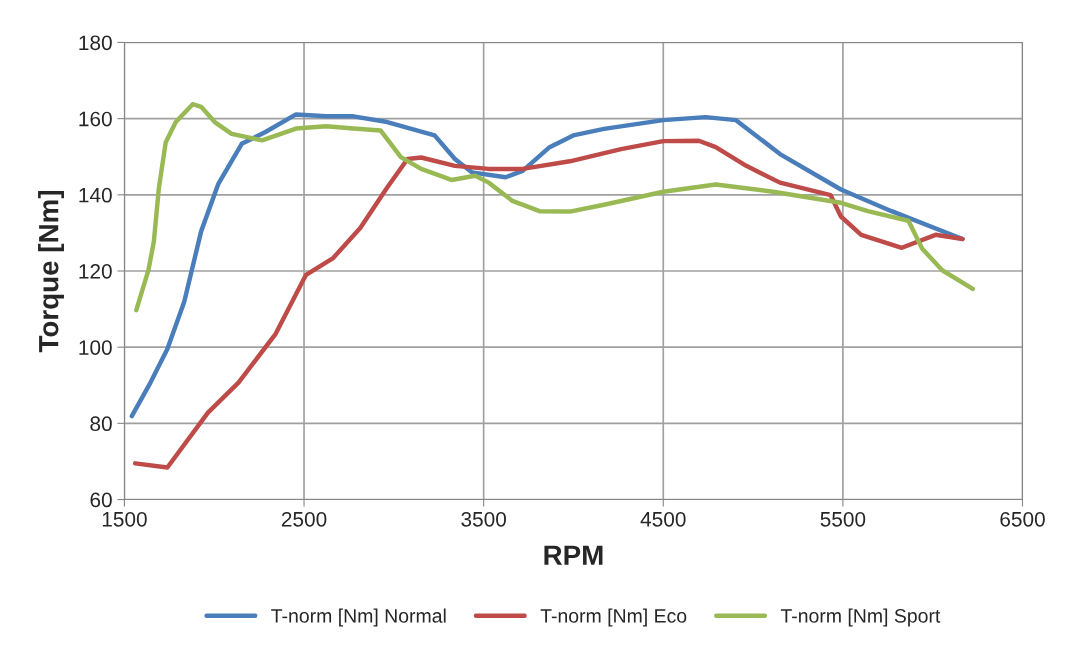 This screenshot has height=653, width=1082. What do you see at coordinates (484, 519) in the screenshot?
I see `x-tick-label: 3500` at bounding box center [484, 519].